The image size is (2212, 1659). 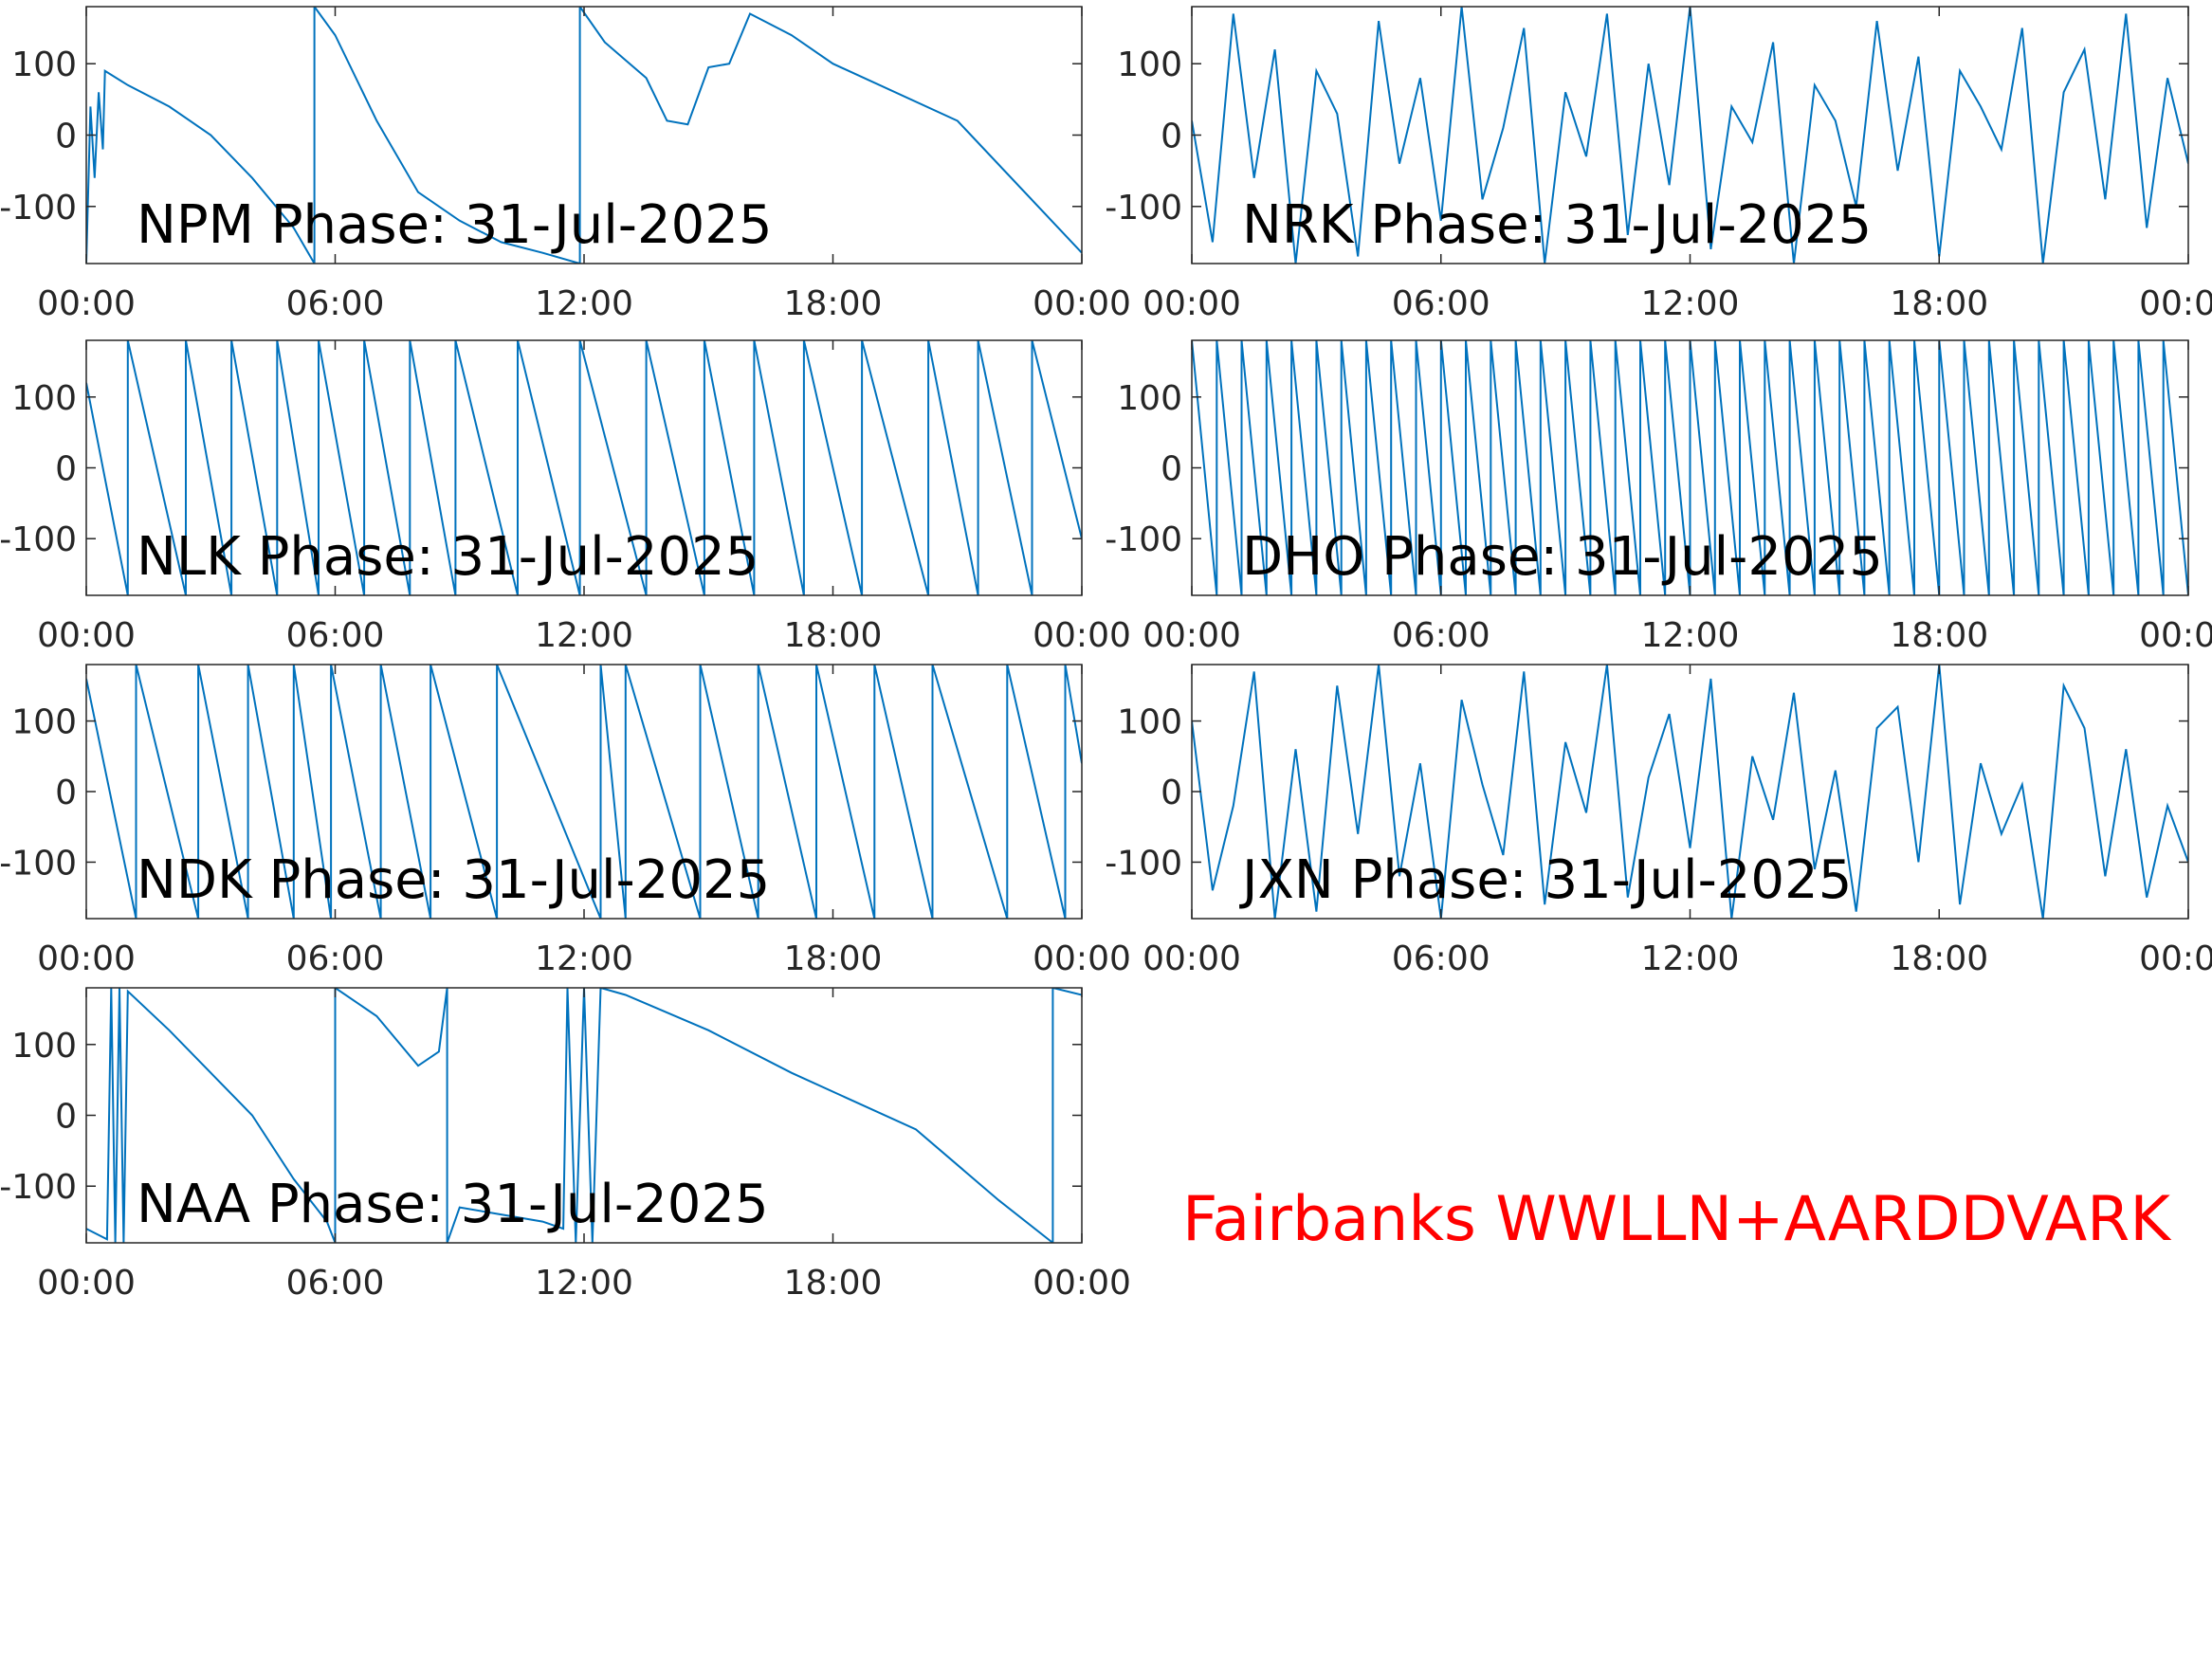 I want to click on caption: Fairbanks WWLLN+AARDDVARK, so click(x=1676, y=1219).